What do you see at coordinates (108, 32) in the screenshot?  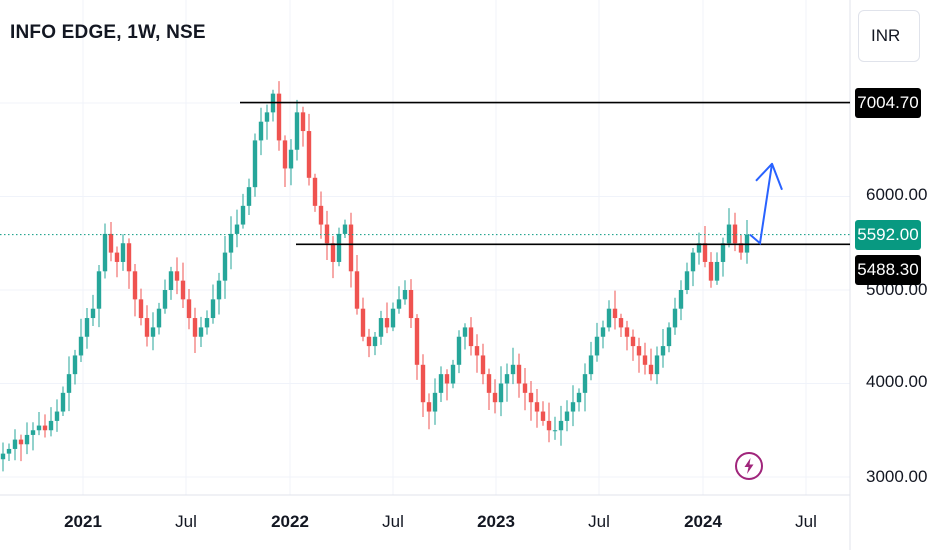 I see `chart-title: INFO EDGE, 1W, NSE` at bounding box center [108, 32].